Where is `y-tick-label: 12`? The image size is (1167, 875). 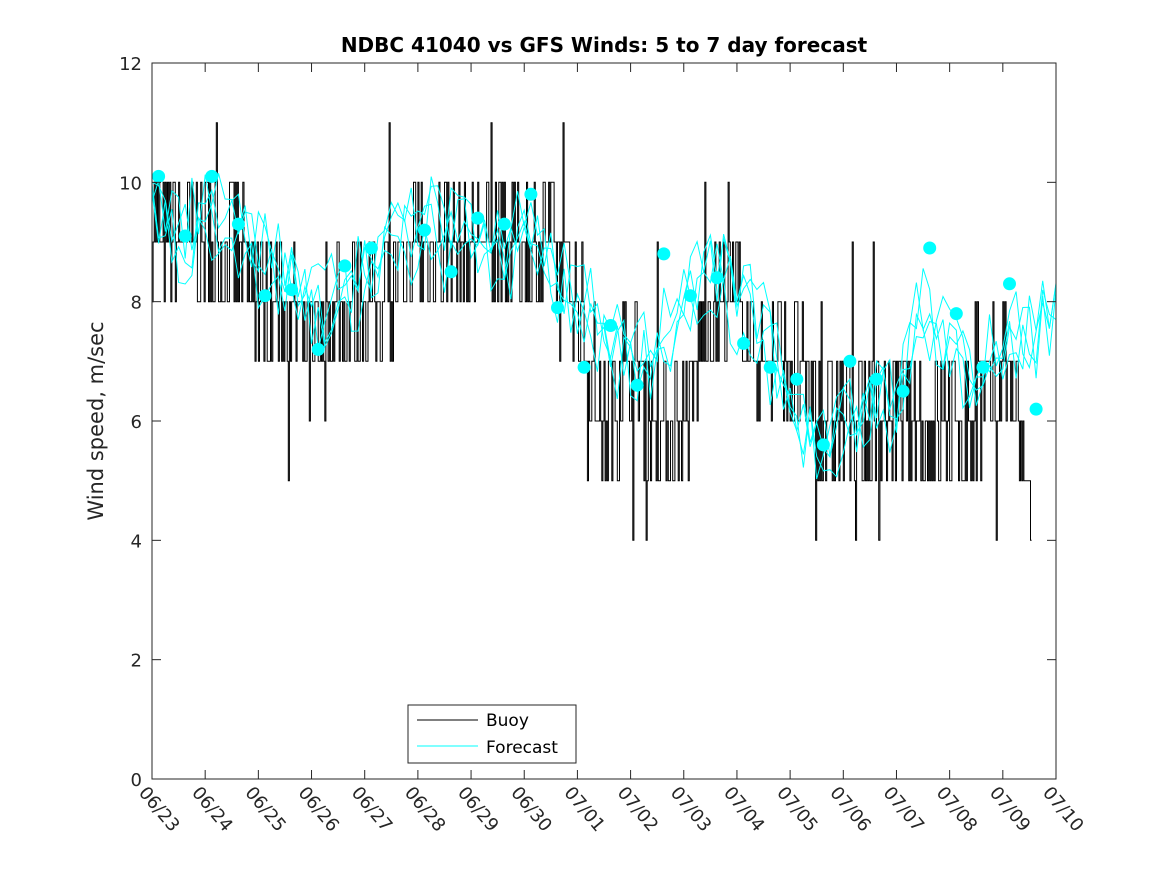
y-tick-label: 12 is located at coordinates (130, 64).